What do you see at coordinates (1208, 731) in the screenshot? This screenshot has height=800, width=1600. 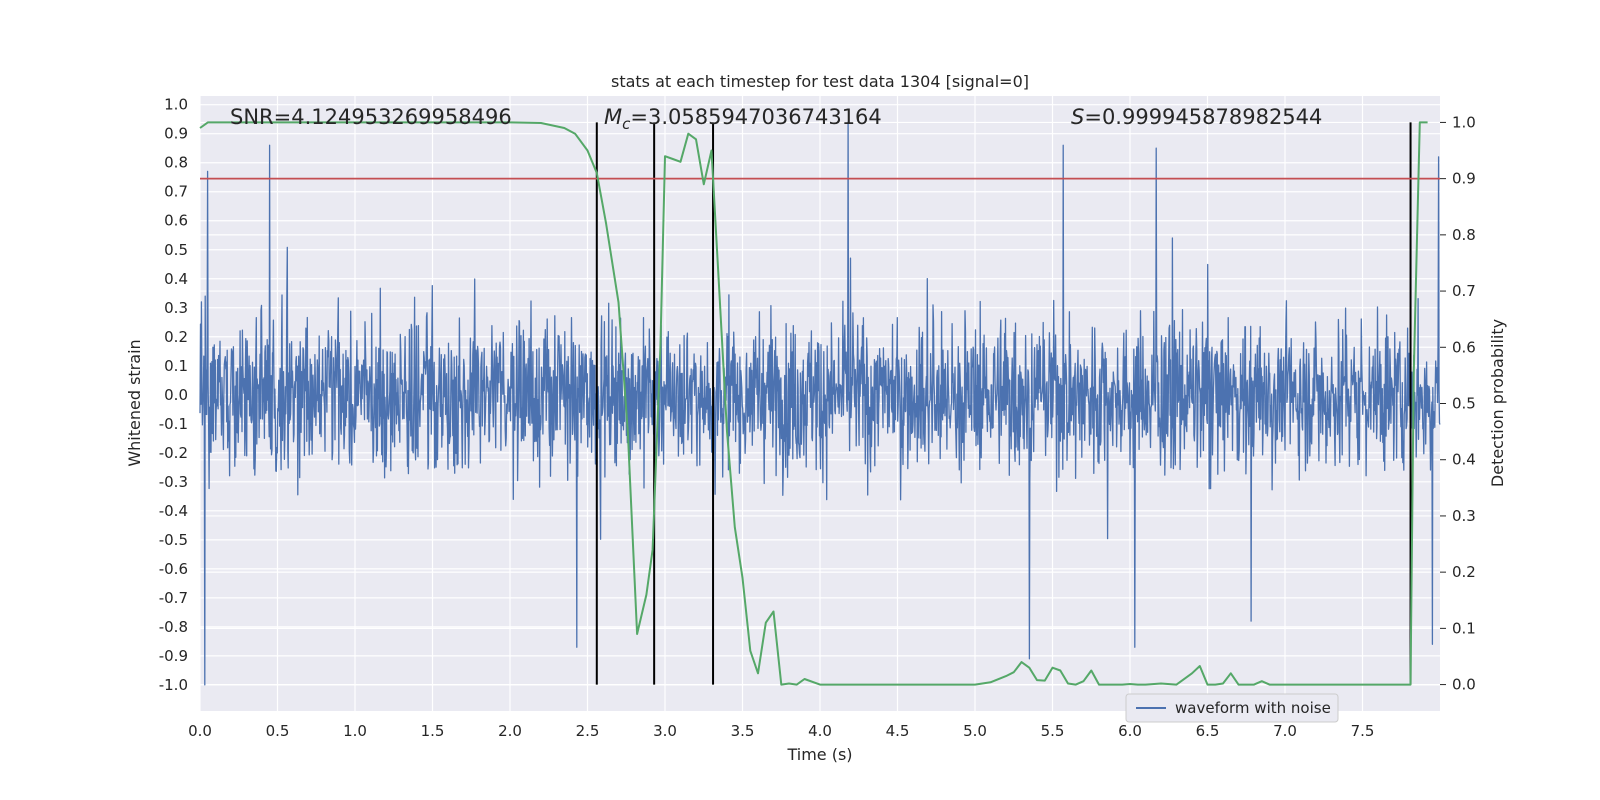 I see `x-tick-label: 6.5` at bounding box center [1208, 731].